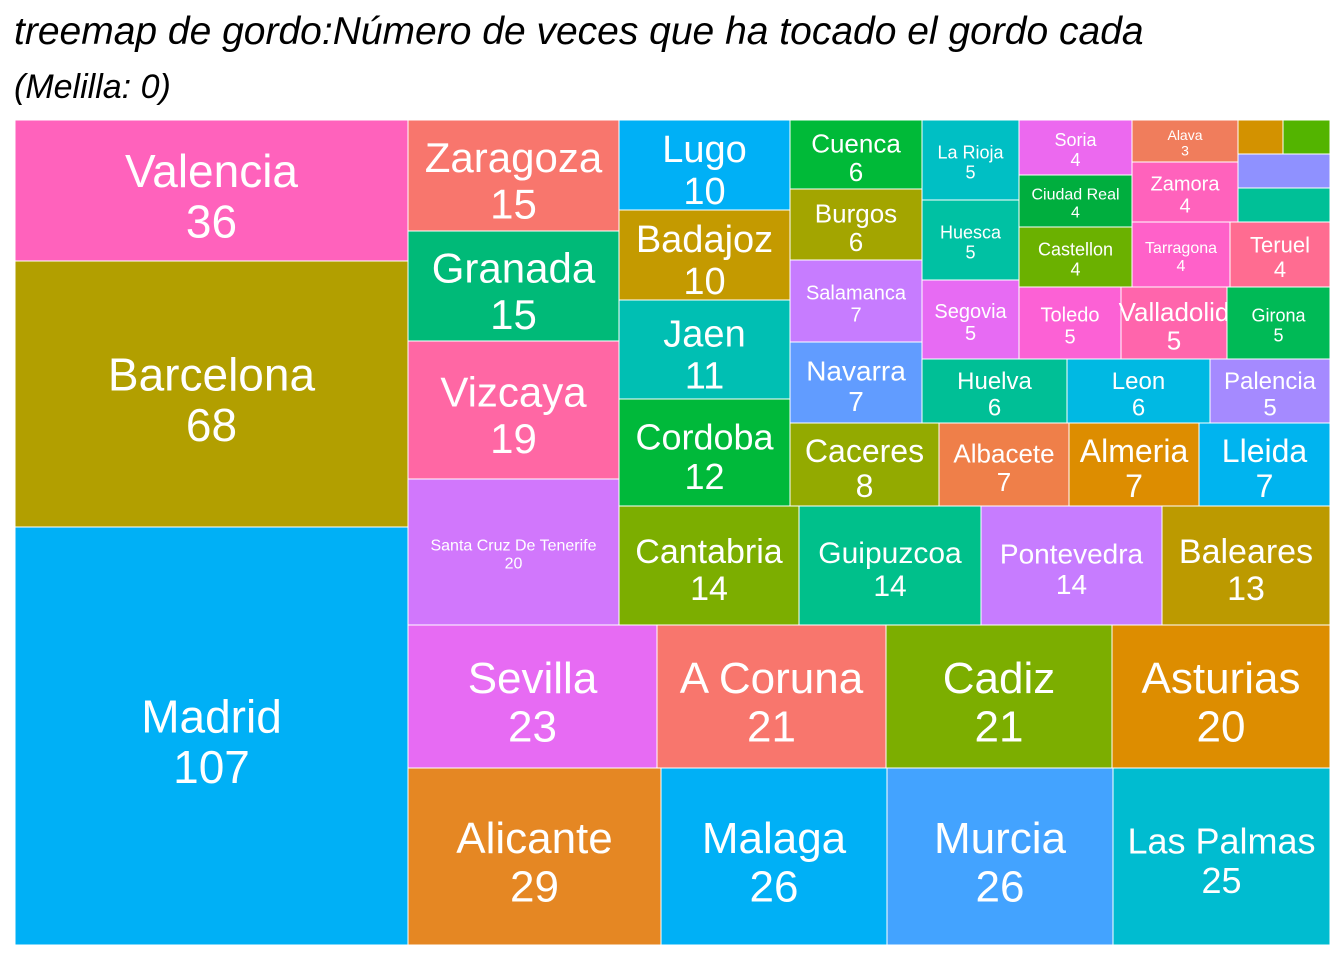 The height and width of the screenshot is (960, 1344). What do you see at coordinates (1265, 451) in the screenshot?
I see `tile-label-lleida: Lleida` at bounding box center [1265, 451].